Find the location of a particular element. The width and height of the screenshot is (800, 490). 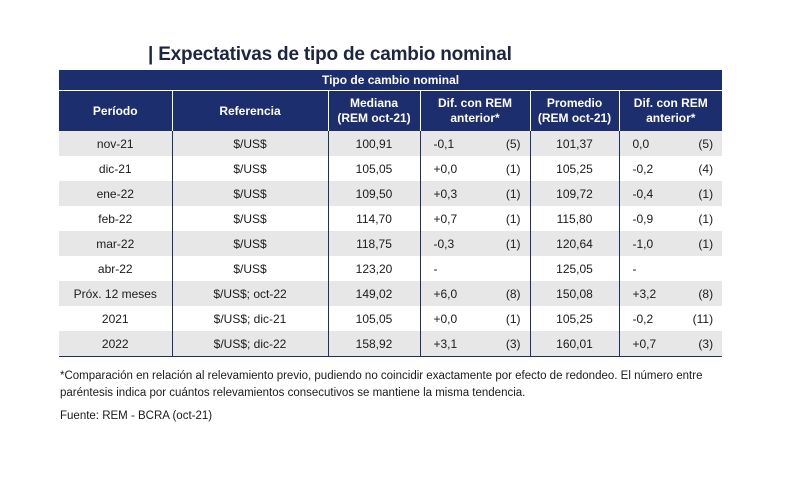

cell-mediana: 123,20 is located at coordinates (373, 268).